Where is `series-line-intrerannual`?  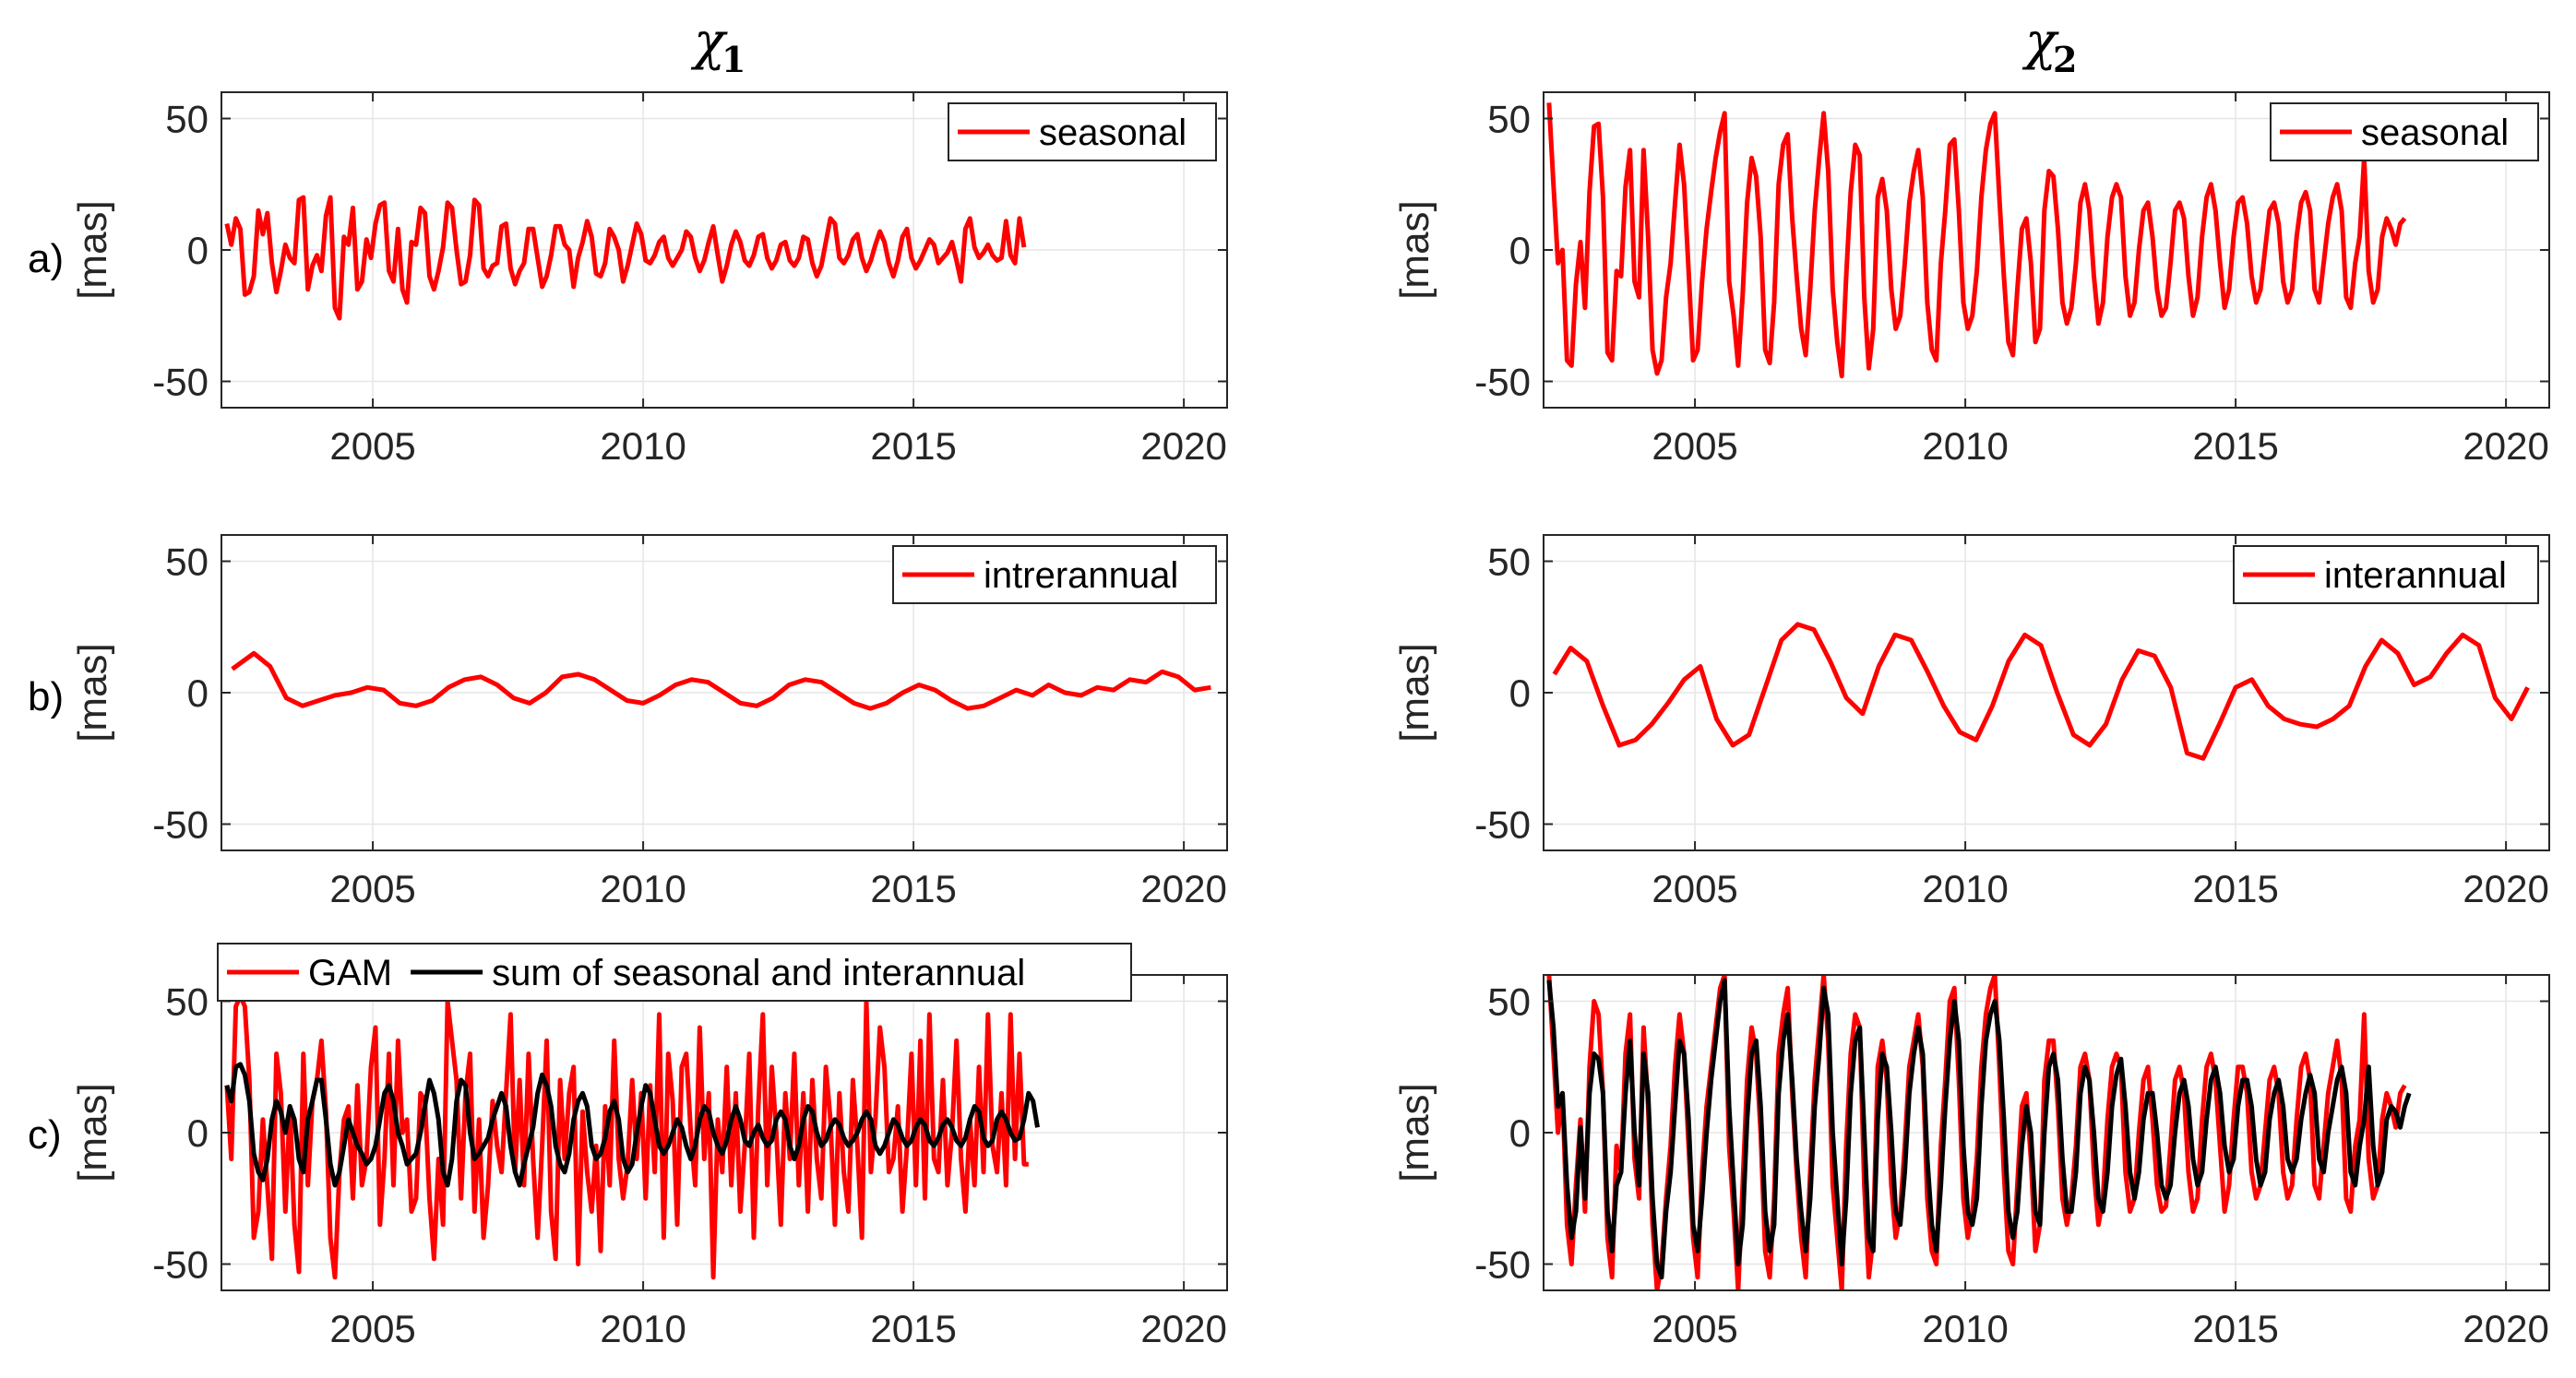 series-line-intrerannual is located at coordinates (721, 680).